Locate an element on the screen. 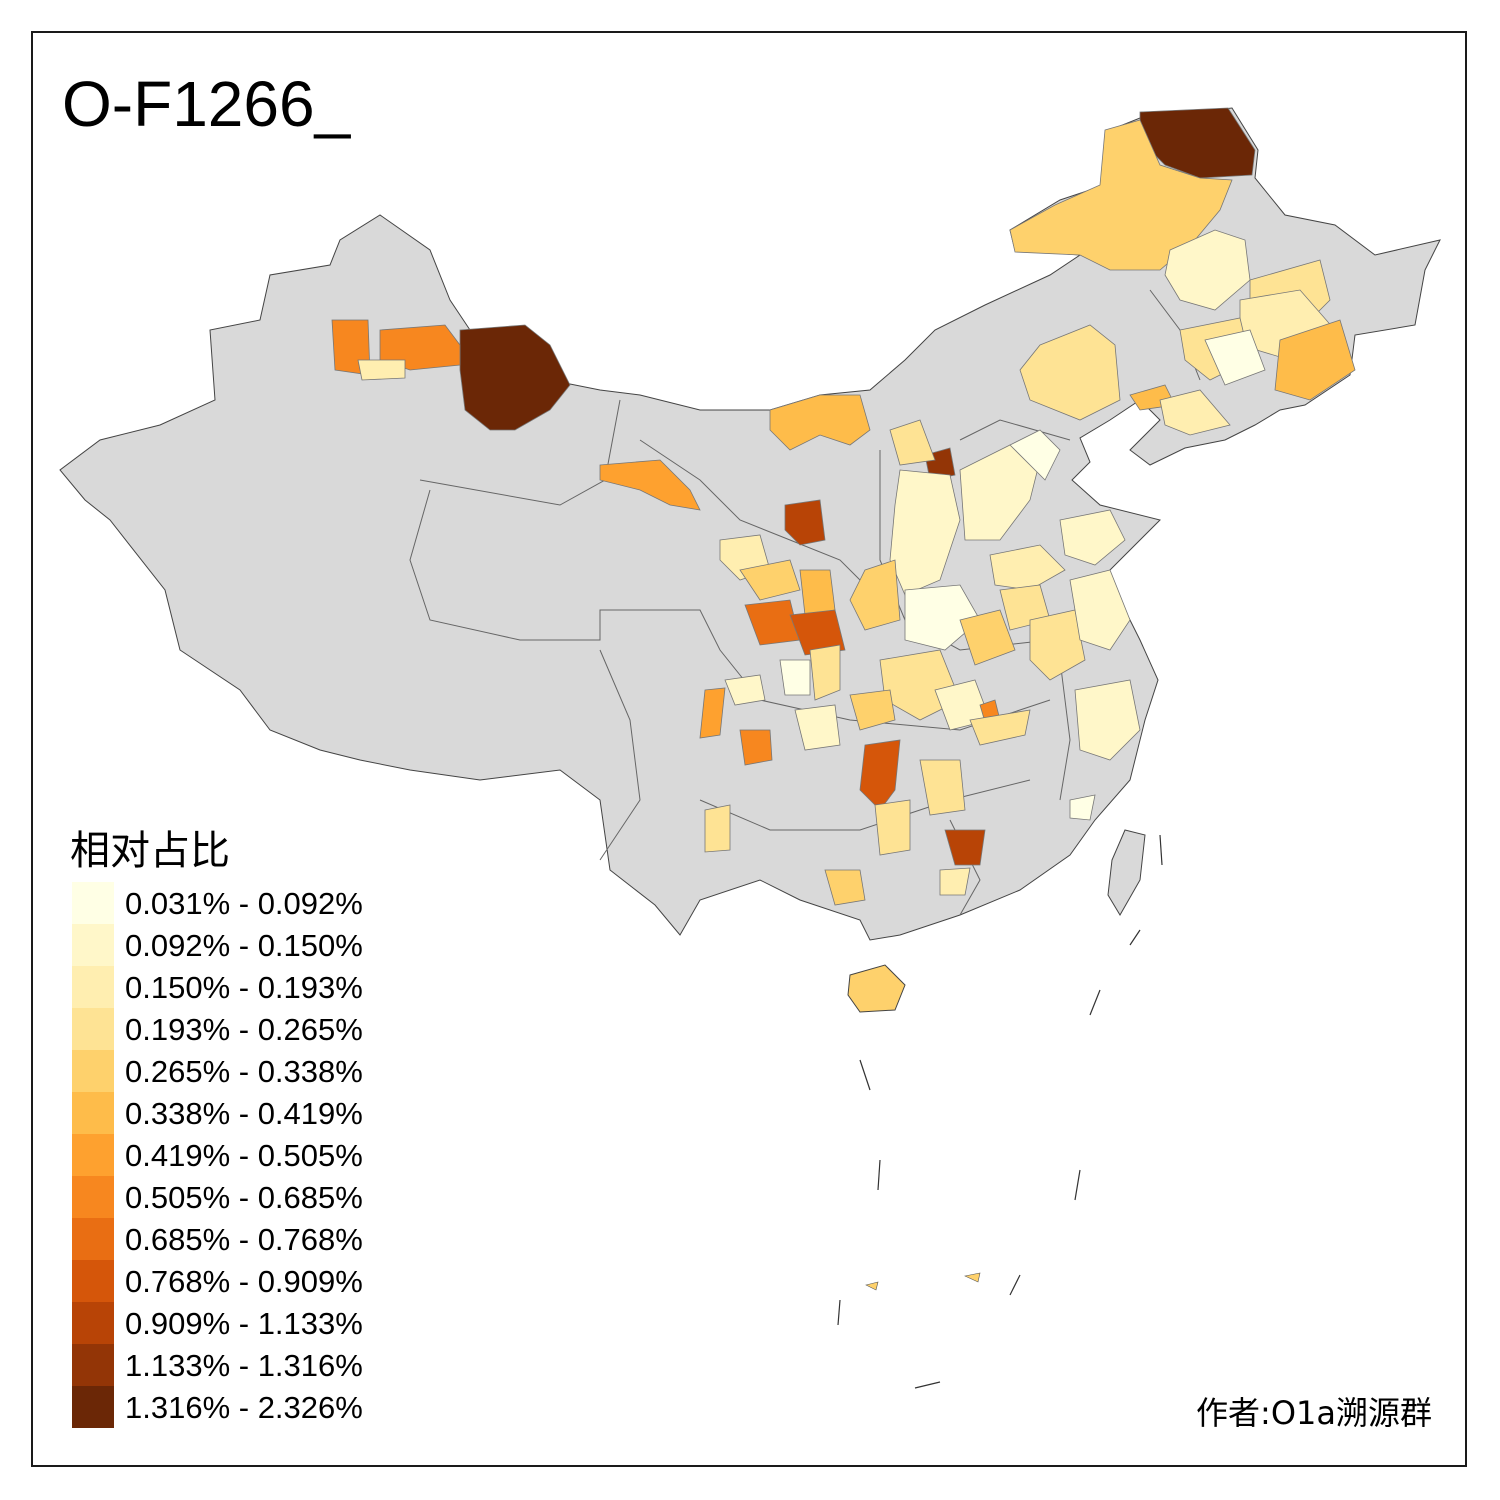 This screenshot has width=1500, height=1500. south-china-sea-lines is located at coordinates (1000, 1111).